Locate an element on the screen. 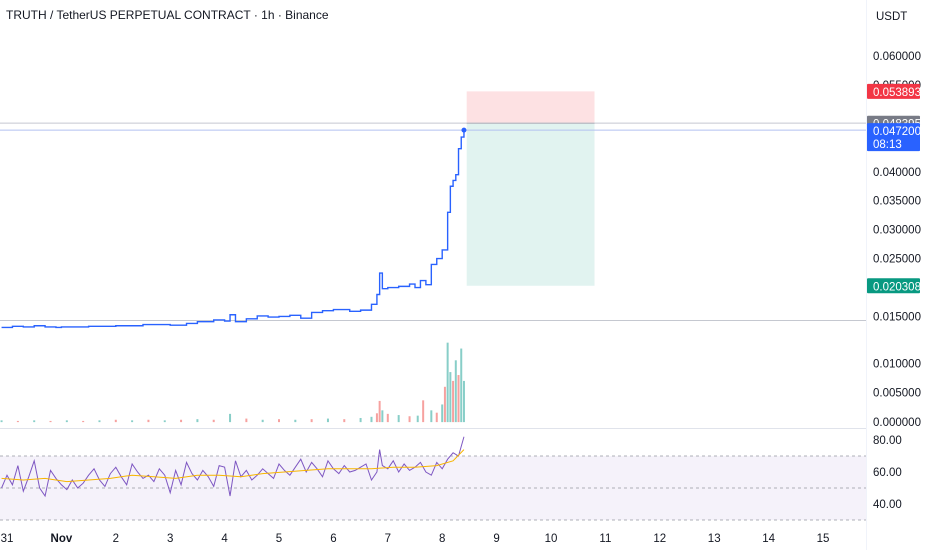  last-price-tag-text: 08:13 is located at coordinates (887, 145).